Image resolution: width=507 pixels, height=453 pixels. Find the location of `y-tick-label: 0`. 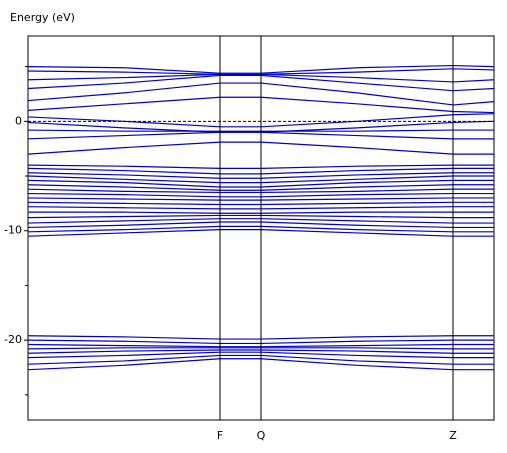

y-tick-label: 0 is located at coordinates (18, 120).